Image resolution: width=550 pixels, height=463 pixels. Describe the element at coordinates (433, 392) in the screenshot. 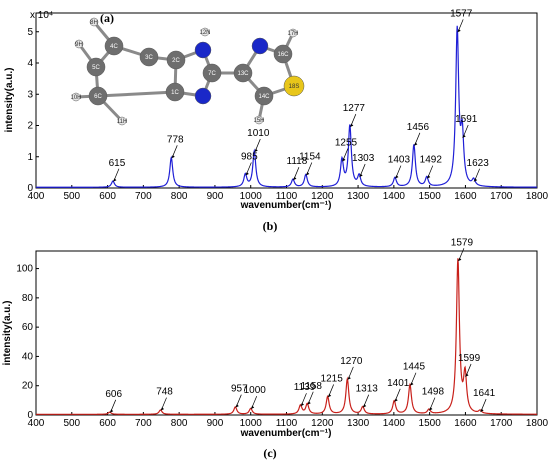

I see `peak-label-1498: 1498` at that location.